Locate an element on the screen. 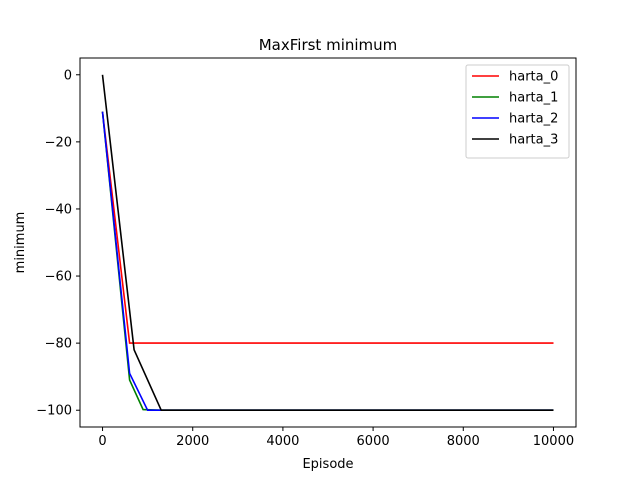  y-axis-ticks: 0 −20 −40 −60 −80 −100 is located at coordinates (58, 243).